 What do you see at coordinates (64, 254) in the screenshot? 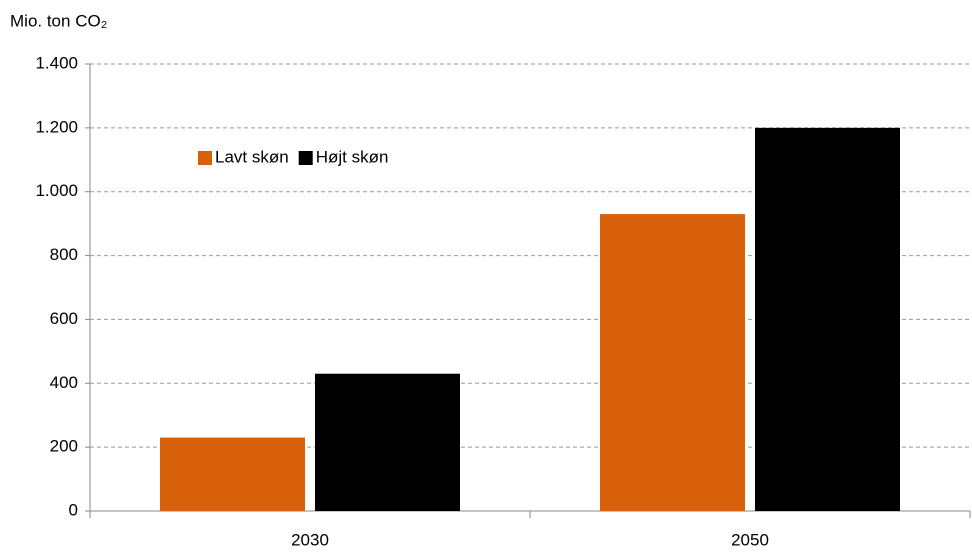
I see `y-tick-label: 800` at bounding box center [64, 254].